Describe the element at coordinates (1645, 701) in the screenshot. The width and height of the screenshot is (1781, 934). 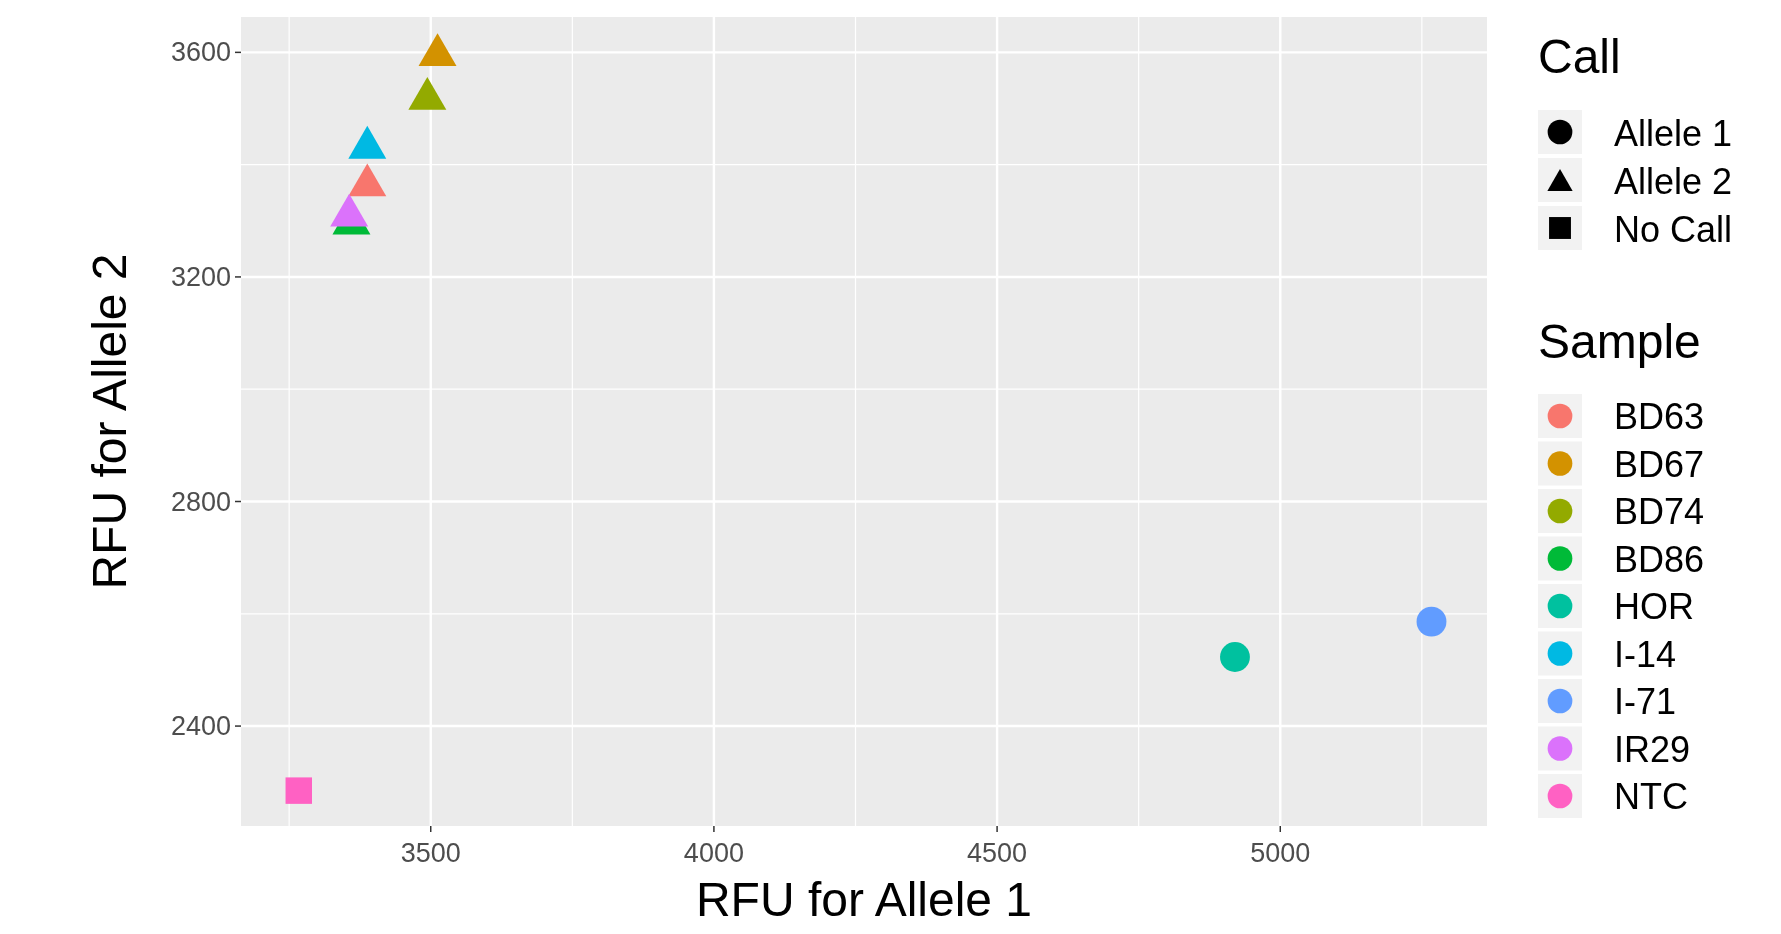
I see `legend-label: I-71` at that location.